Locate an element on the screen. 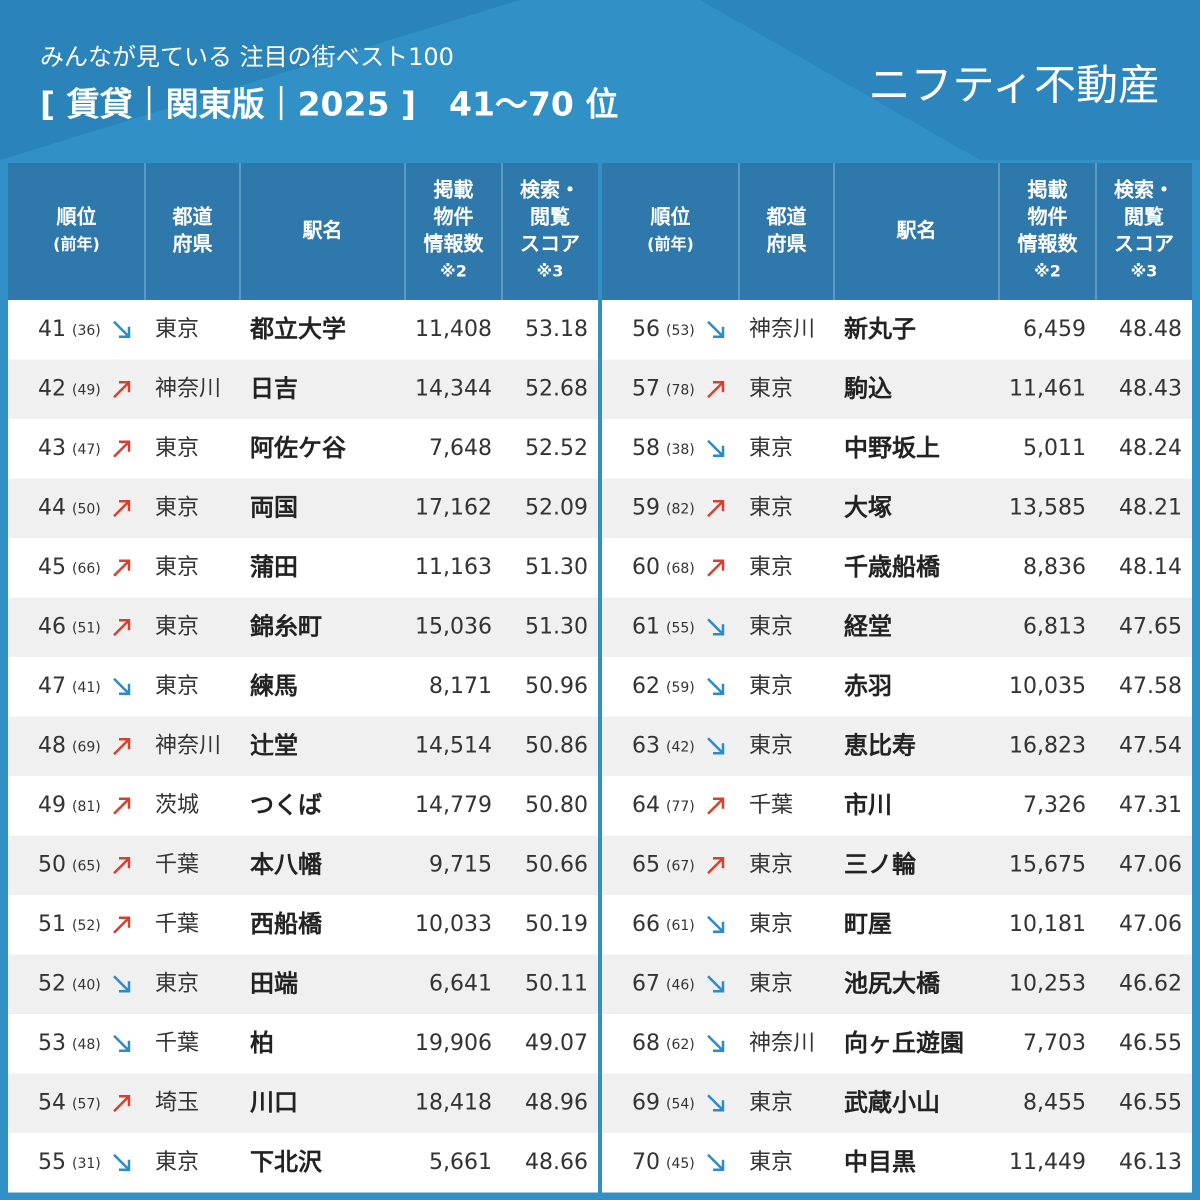 This screenshot has width=1200, height=1200. rank: 57 is located at coordinates (646, 388).